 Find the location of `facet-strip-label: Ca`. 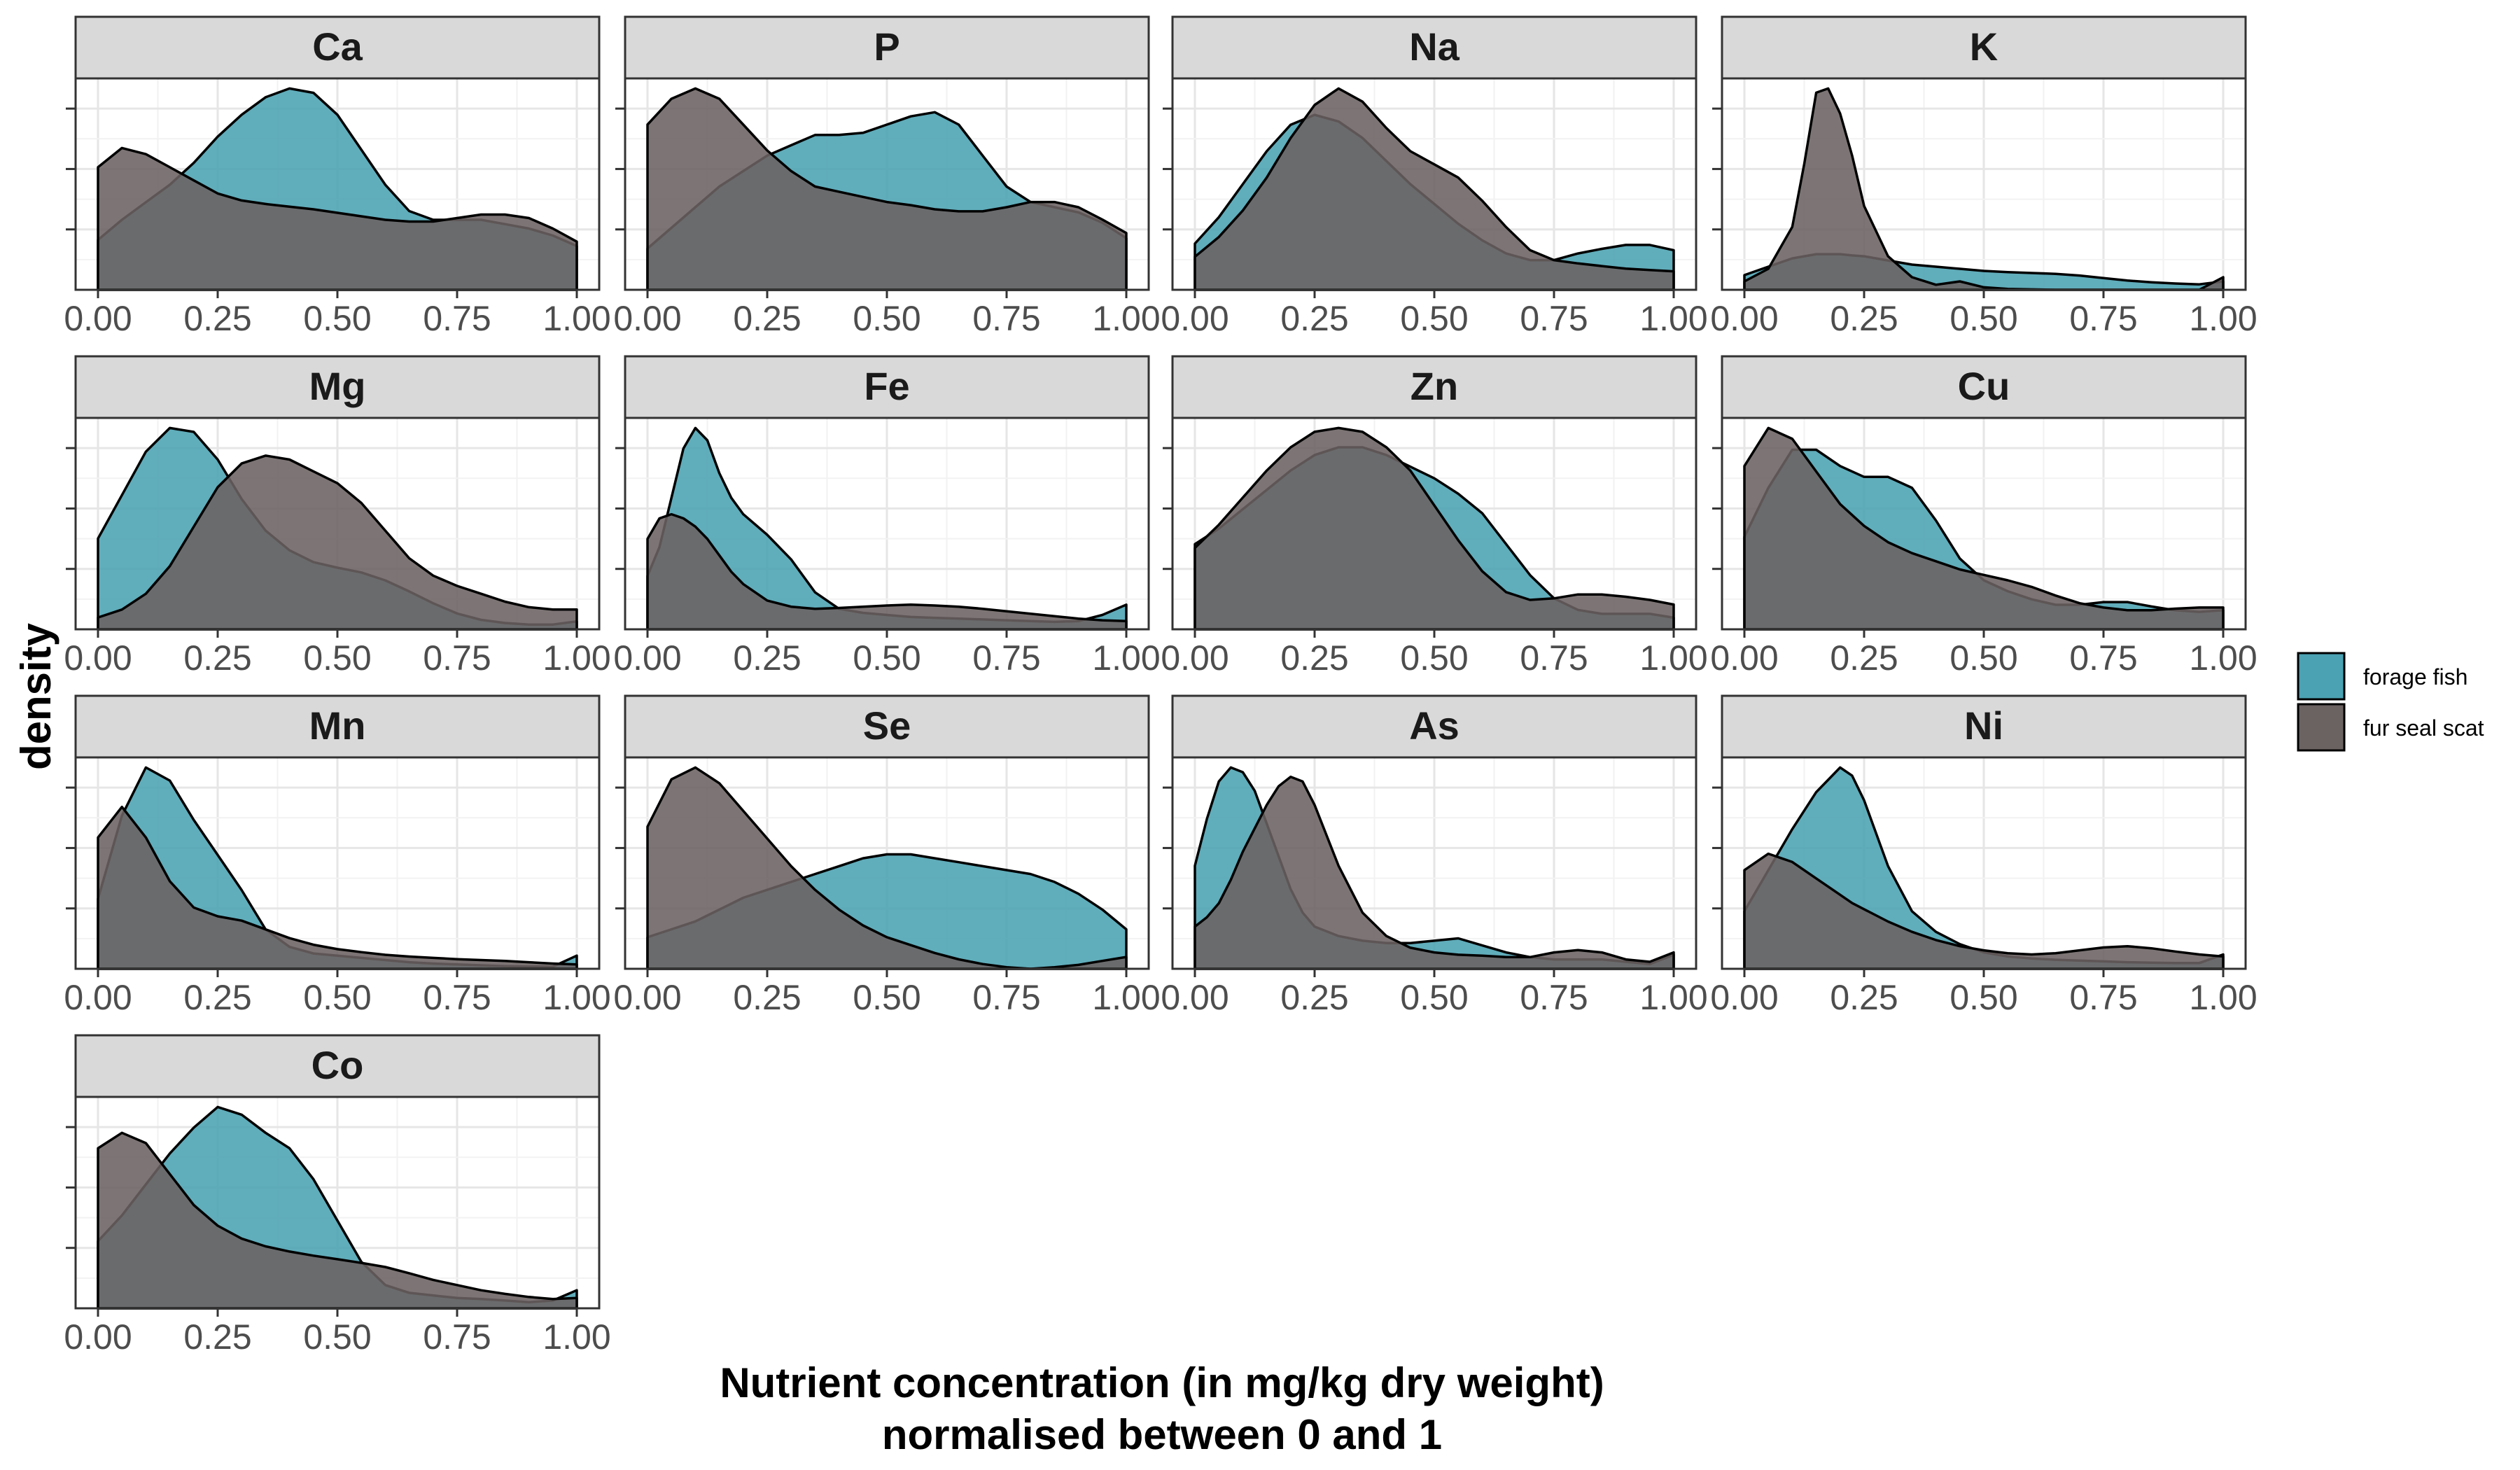

facet-strip-label: Ca is located at coordinates (337, 46).